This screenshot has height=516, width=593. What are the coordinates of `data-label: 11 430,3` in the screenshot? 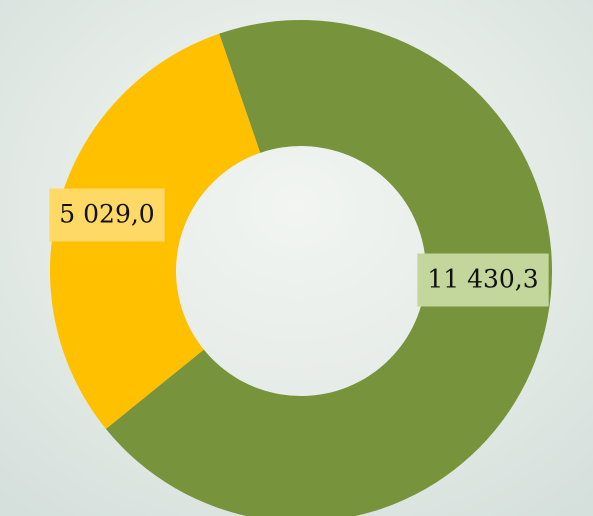 It's located at (482, 279).